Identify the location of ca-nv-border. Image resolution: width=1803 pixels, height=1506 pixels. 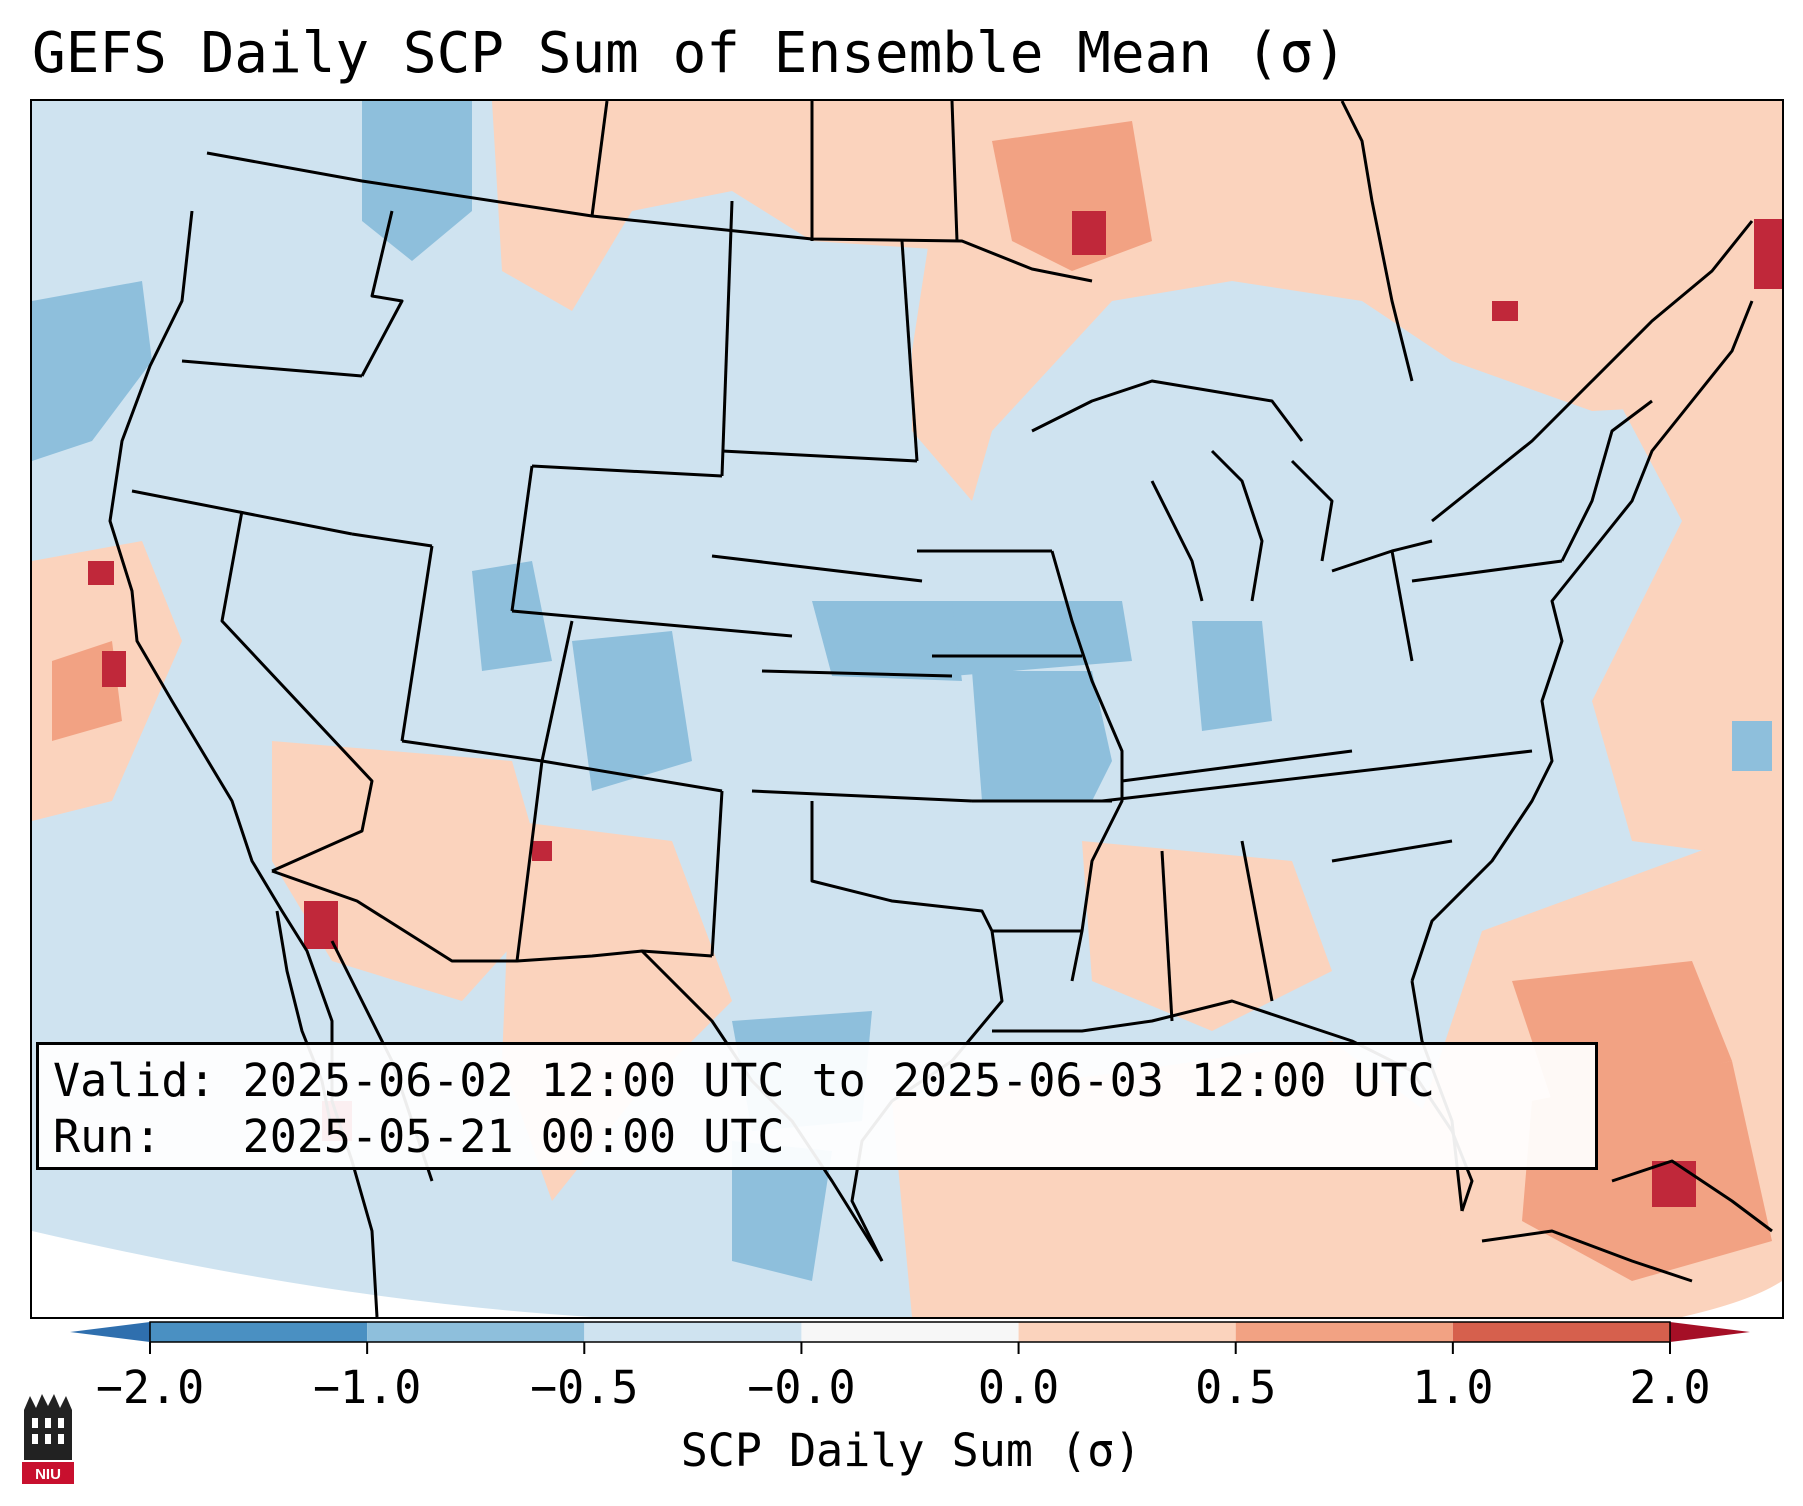
(297, 691).